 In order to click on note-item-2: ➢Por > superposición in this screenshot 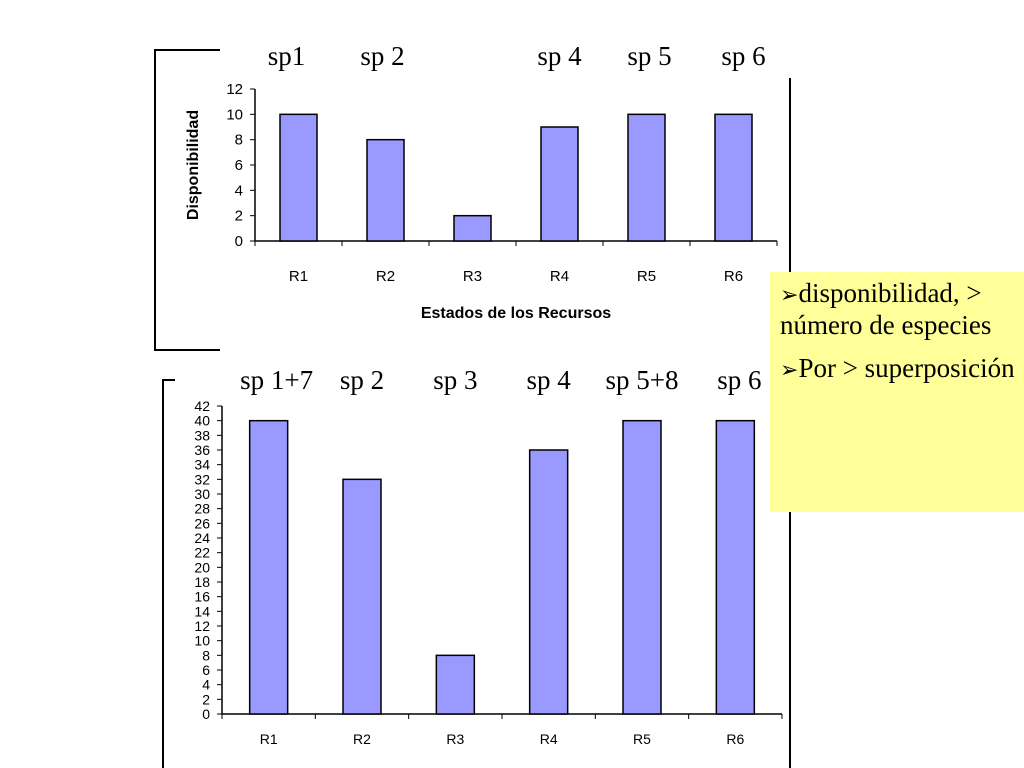, I will do `click(897, 368)`.